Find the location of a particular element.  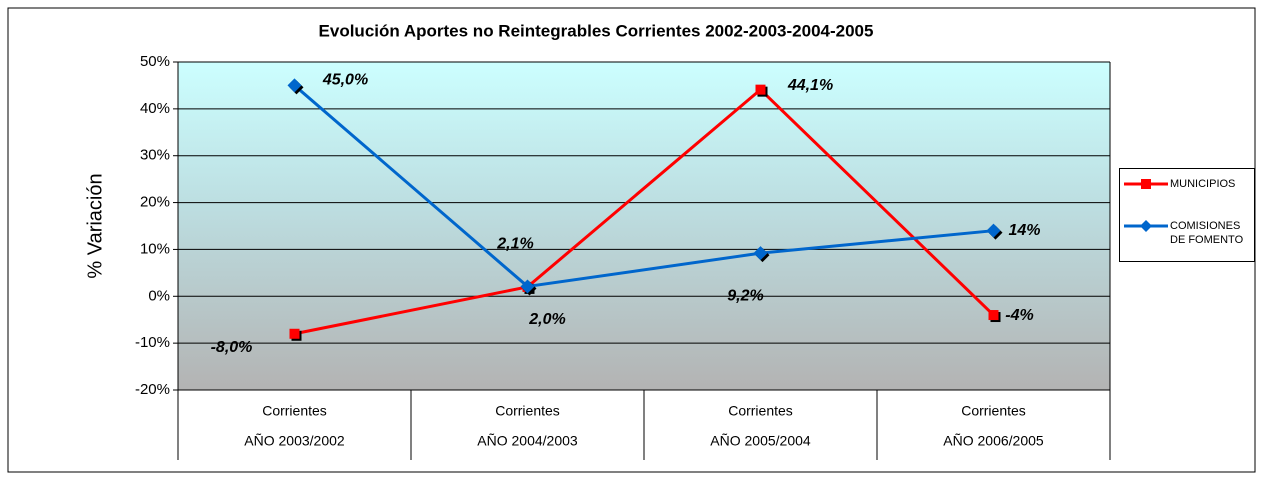

y-tick-label: 20% is located at coordinates (155, 202).